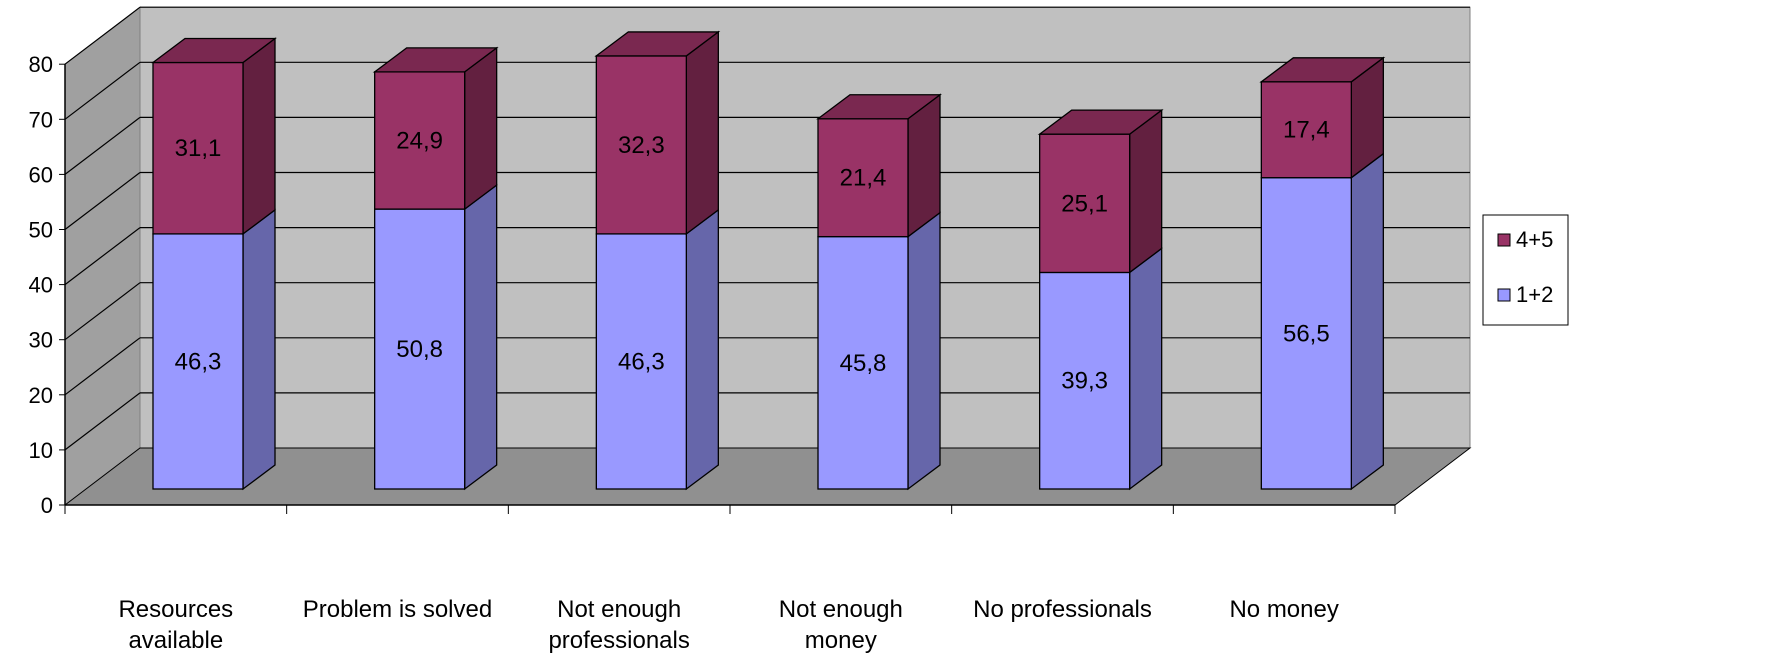  What do you see at coordinates (175, 625) in the screenshot?
I see `x-category-label: Resources available` at bounding box center [175, 625].